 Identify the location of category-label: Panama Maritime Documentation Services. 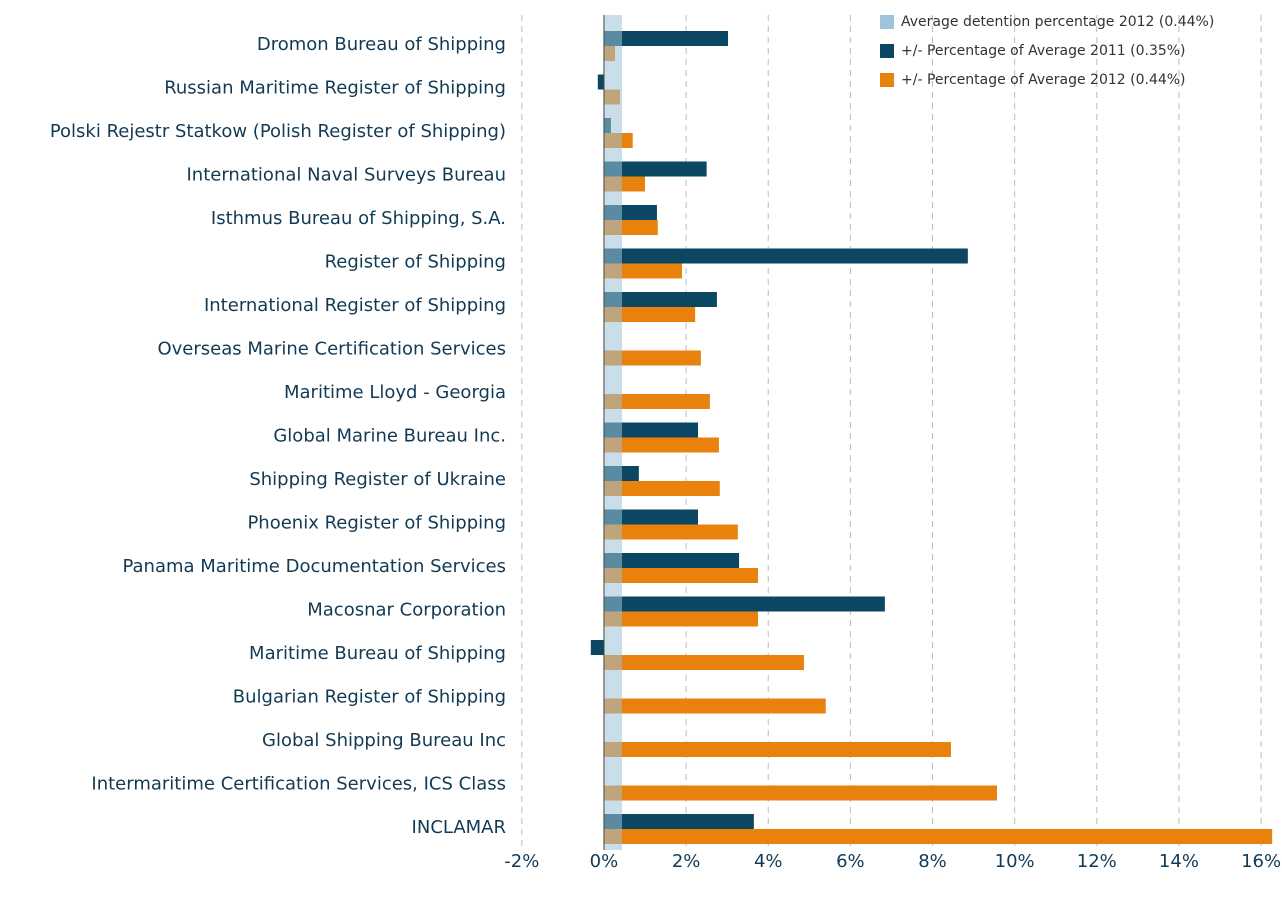
(314, 566).